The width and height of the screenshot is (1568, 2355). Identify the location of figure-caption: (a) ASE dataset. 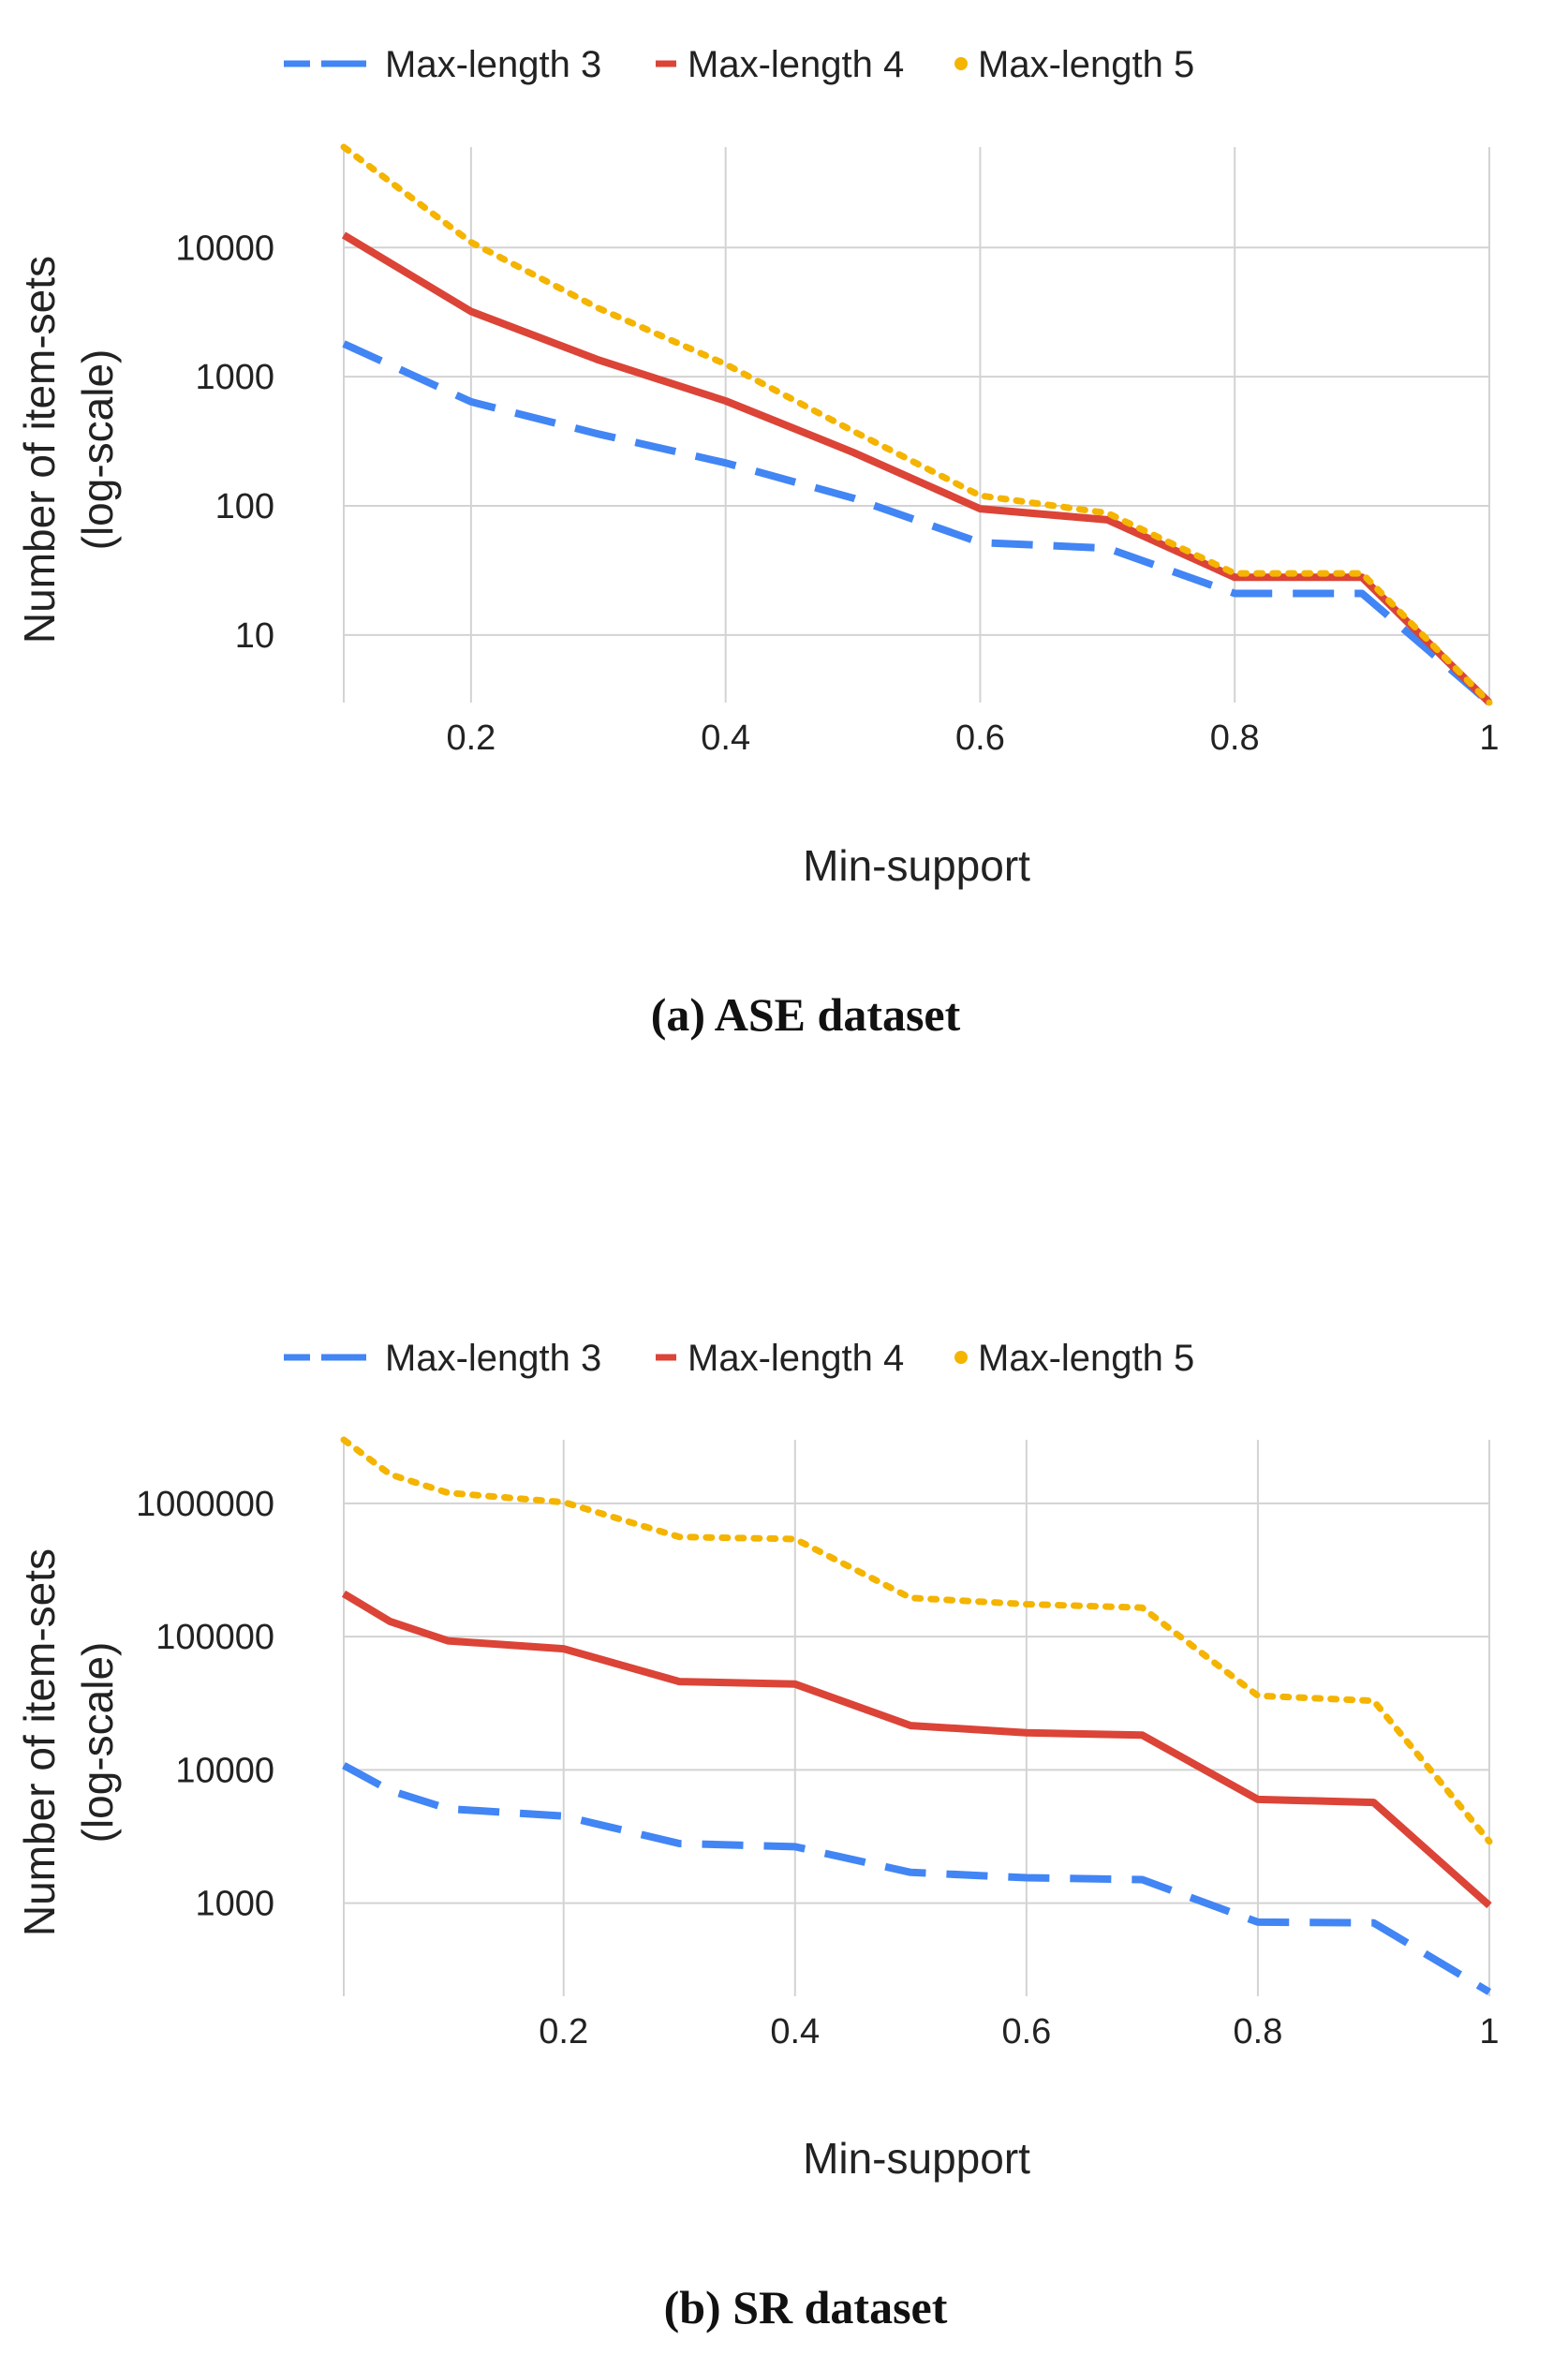
(806, 1014).